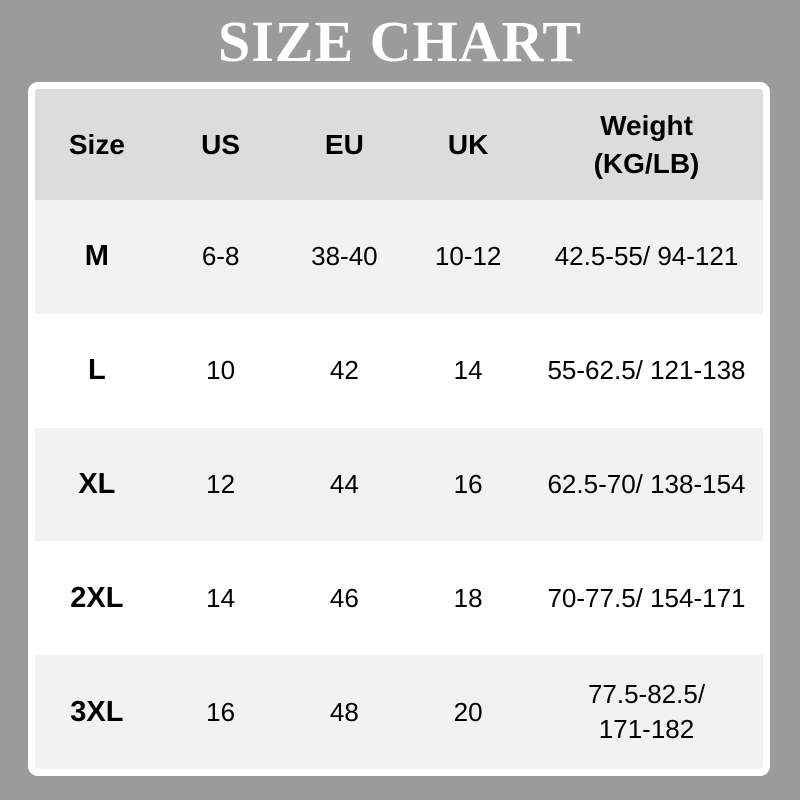 The height and width of the screenshot is (800, 800). Describe the element at coordinates (221, 597) in the screenshot. I see `us-cell: 14` at that location.